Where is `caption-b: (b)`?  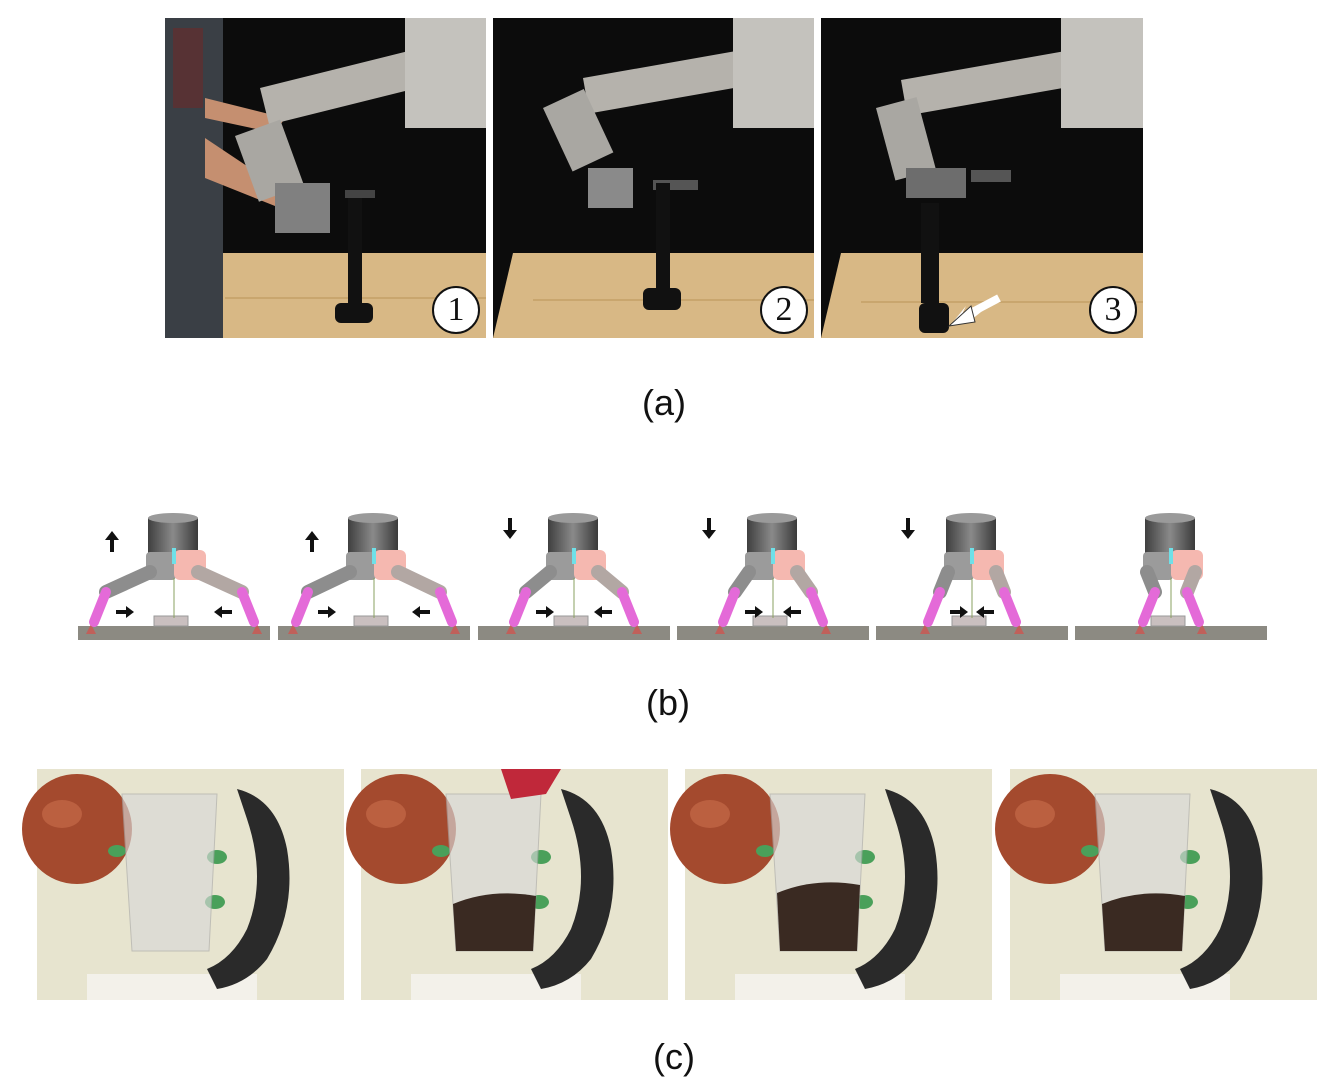
caption-b: (b) is located at coordinates (668, 702).